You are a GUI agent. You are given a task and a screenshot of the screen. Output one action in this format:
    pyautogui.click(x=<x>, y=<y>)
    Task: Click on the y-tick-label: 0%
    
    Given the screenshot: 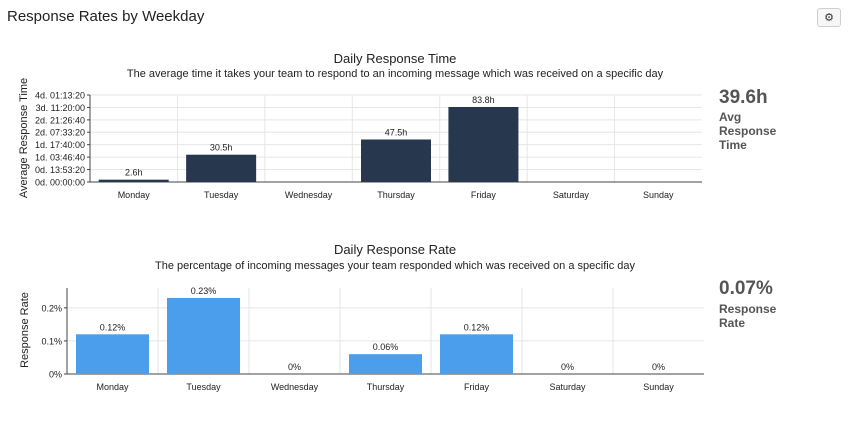 What is the action you would take?
    pyautogui.click(x=55, y=375)
    